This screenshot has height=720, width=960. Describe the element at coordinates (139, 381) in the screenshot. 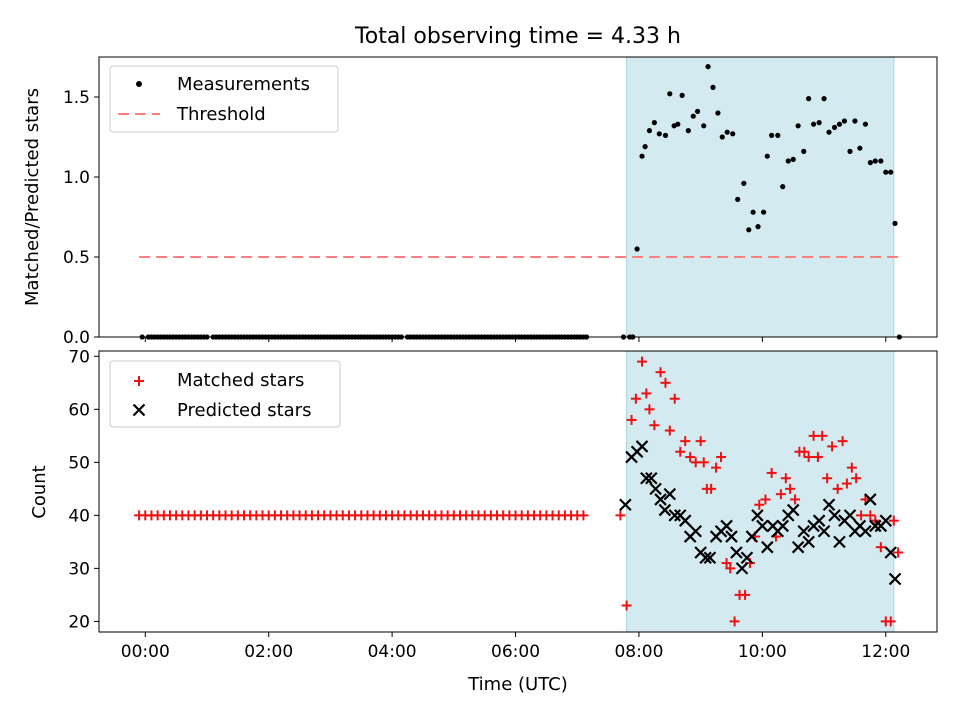

I see `legend-matched-plus` at that location.